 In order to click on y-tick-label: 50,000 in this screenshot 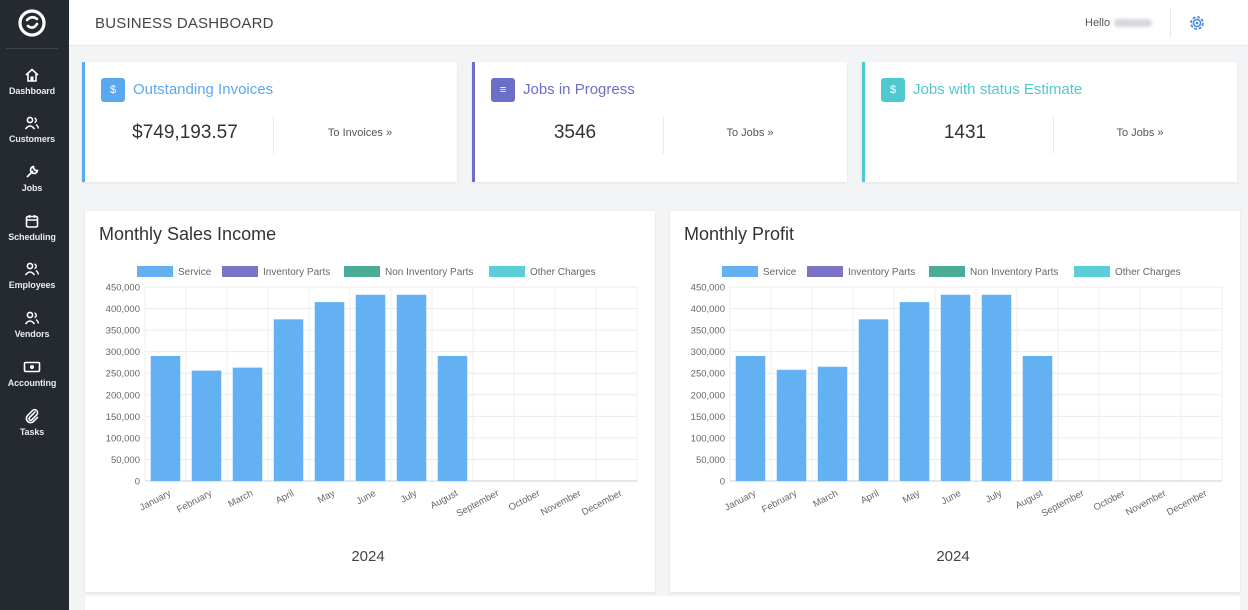, I will do `click(710, 460)`.